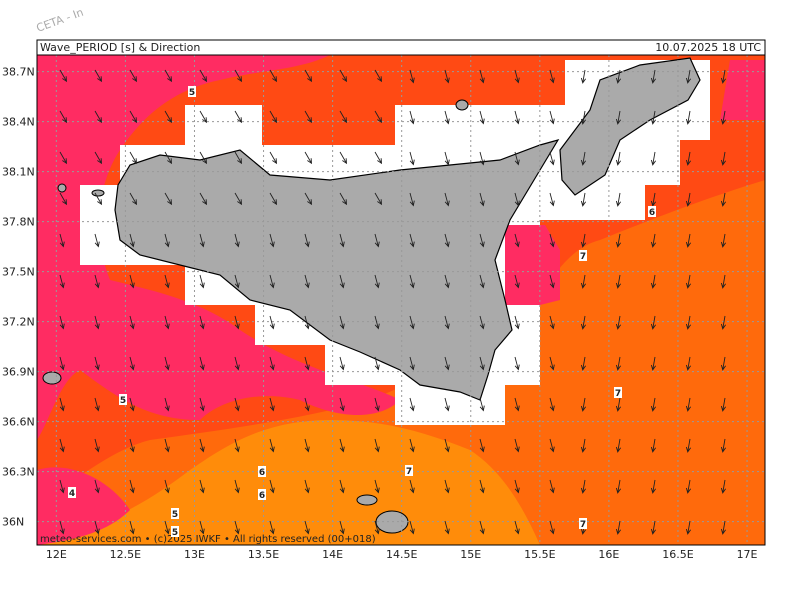 Image resolution: width=800 pixels, height=604 pixels. What do you see at coordinates (583, 257) in the screenshot?
I see `contour-label: 7` at bounding box center [583, 257].